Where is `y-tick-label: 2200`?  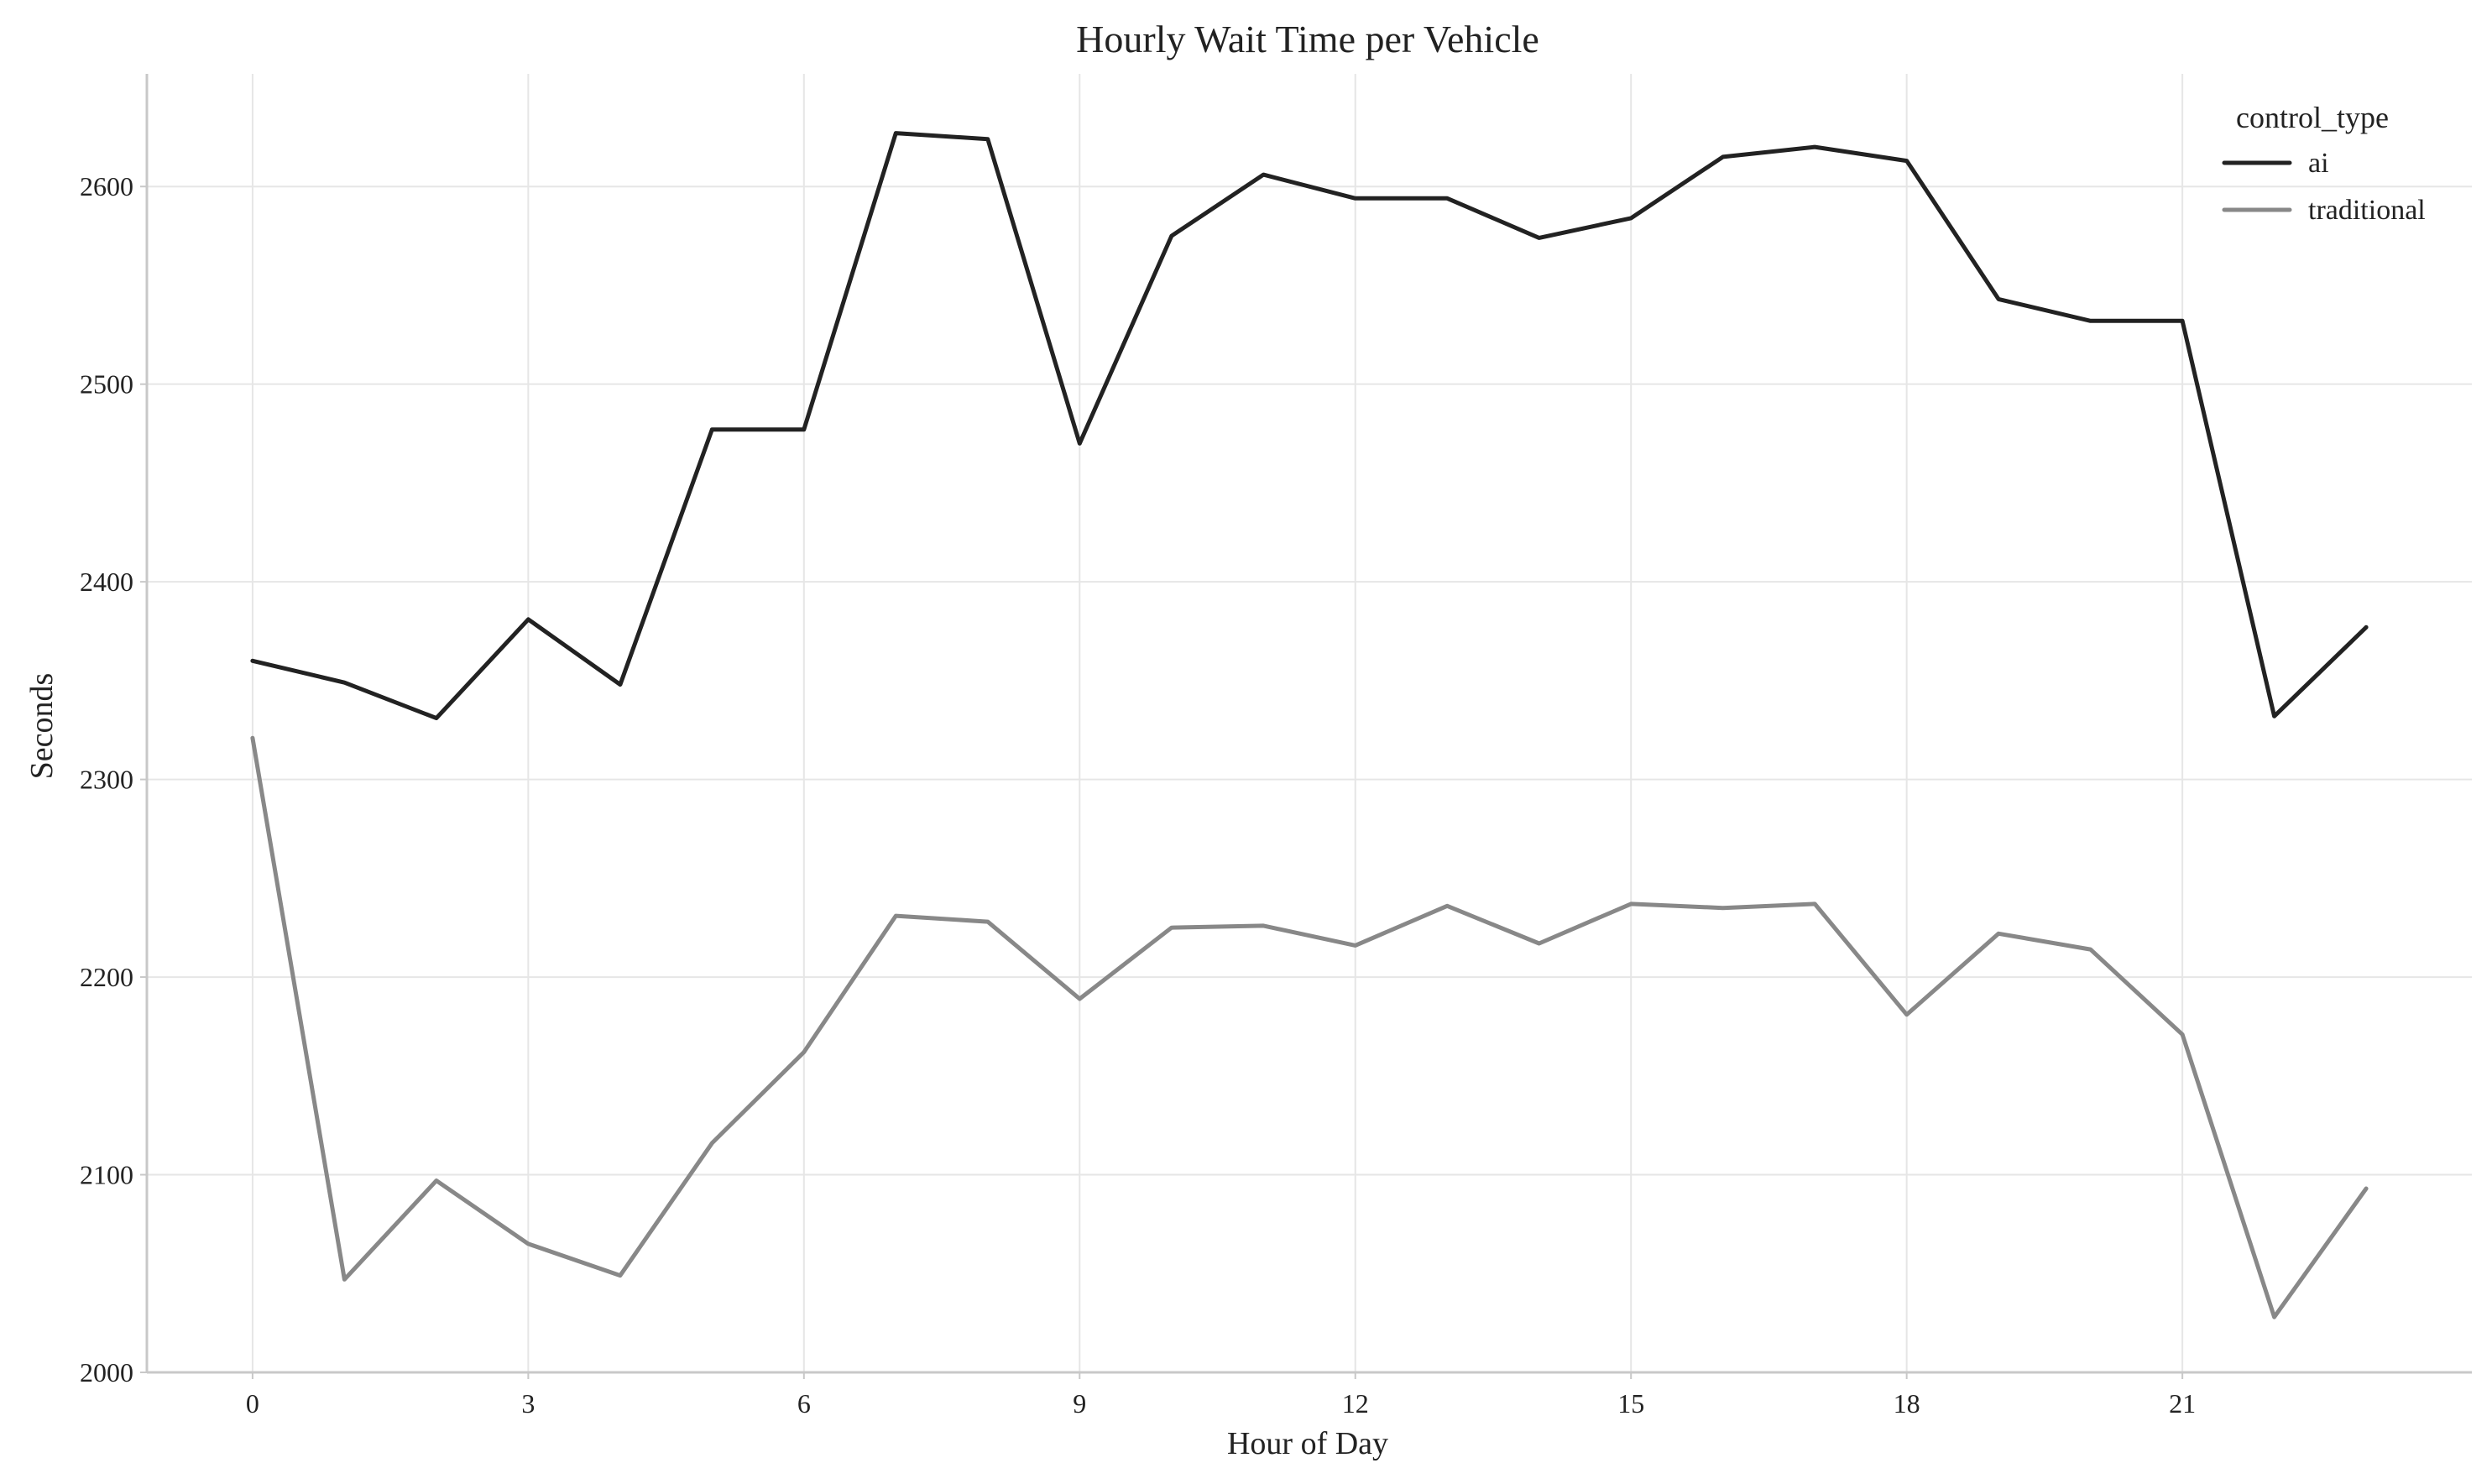
y-tick-label: 2200 is located at coordinates (106, 977).